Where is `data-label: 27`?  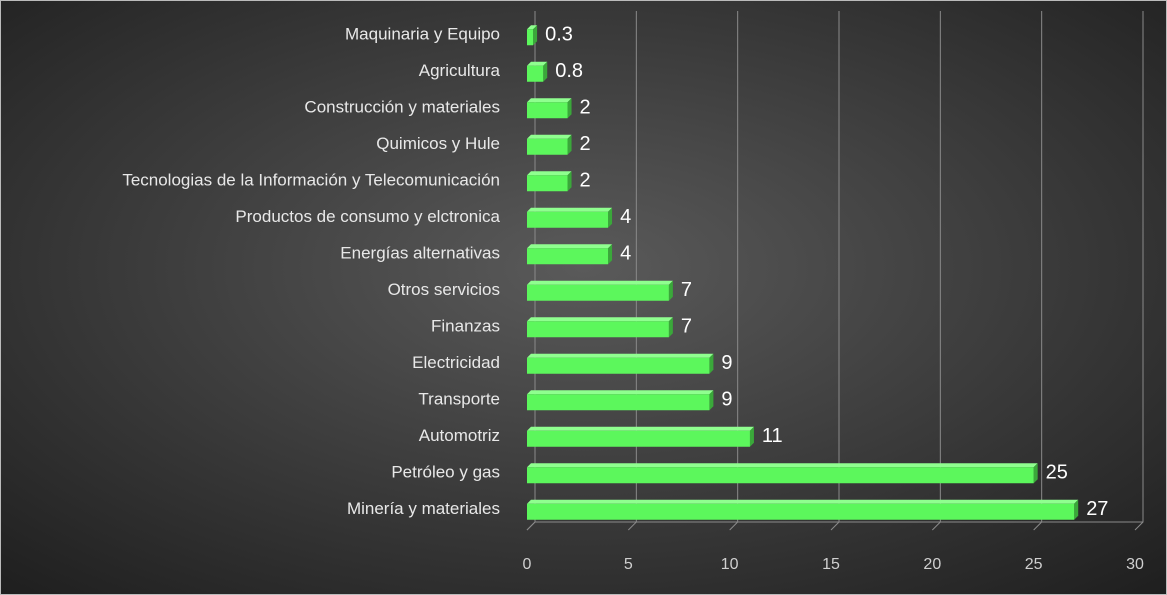 data-label: 27 is located at coordinates (1097, 509).